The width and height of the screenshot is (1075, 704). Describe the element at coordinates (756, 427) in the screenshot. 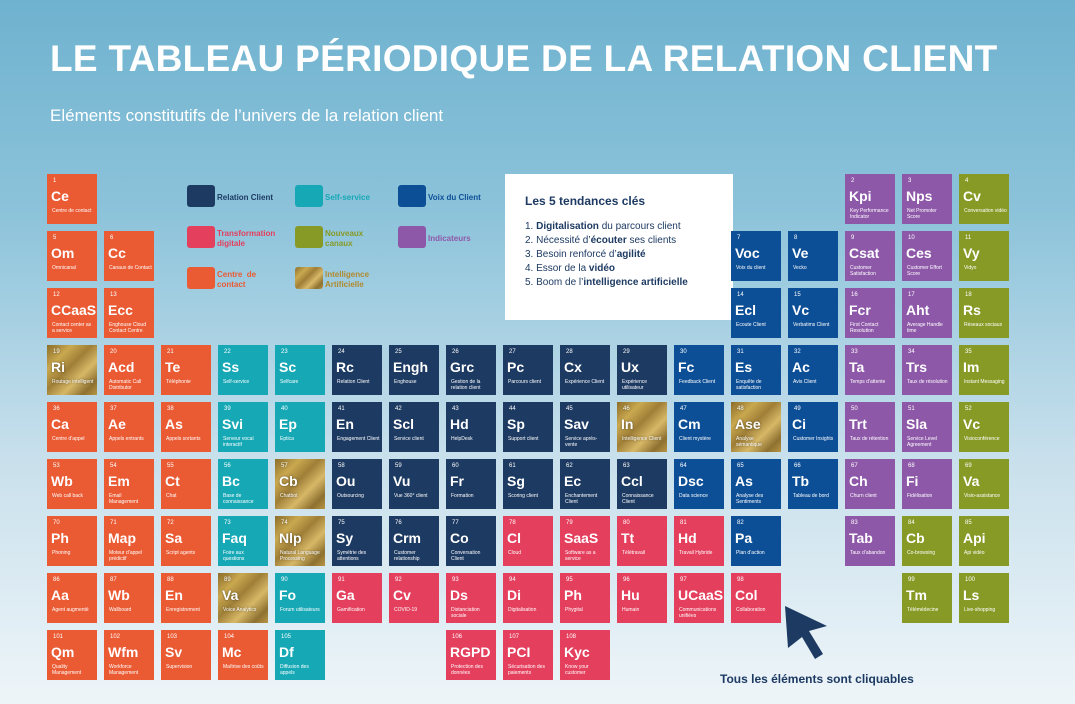

I see `element-ase: 48 Ase Analyse sémantique` at that location.